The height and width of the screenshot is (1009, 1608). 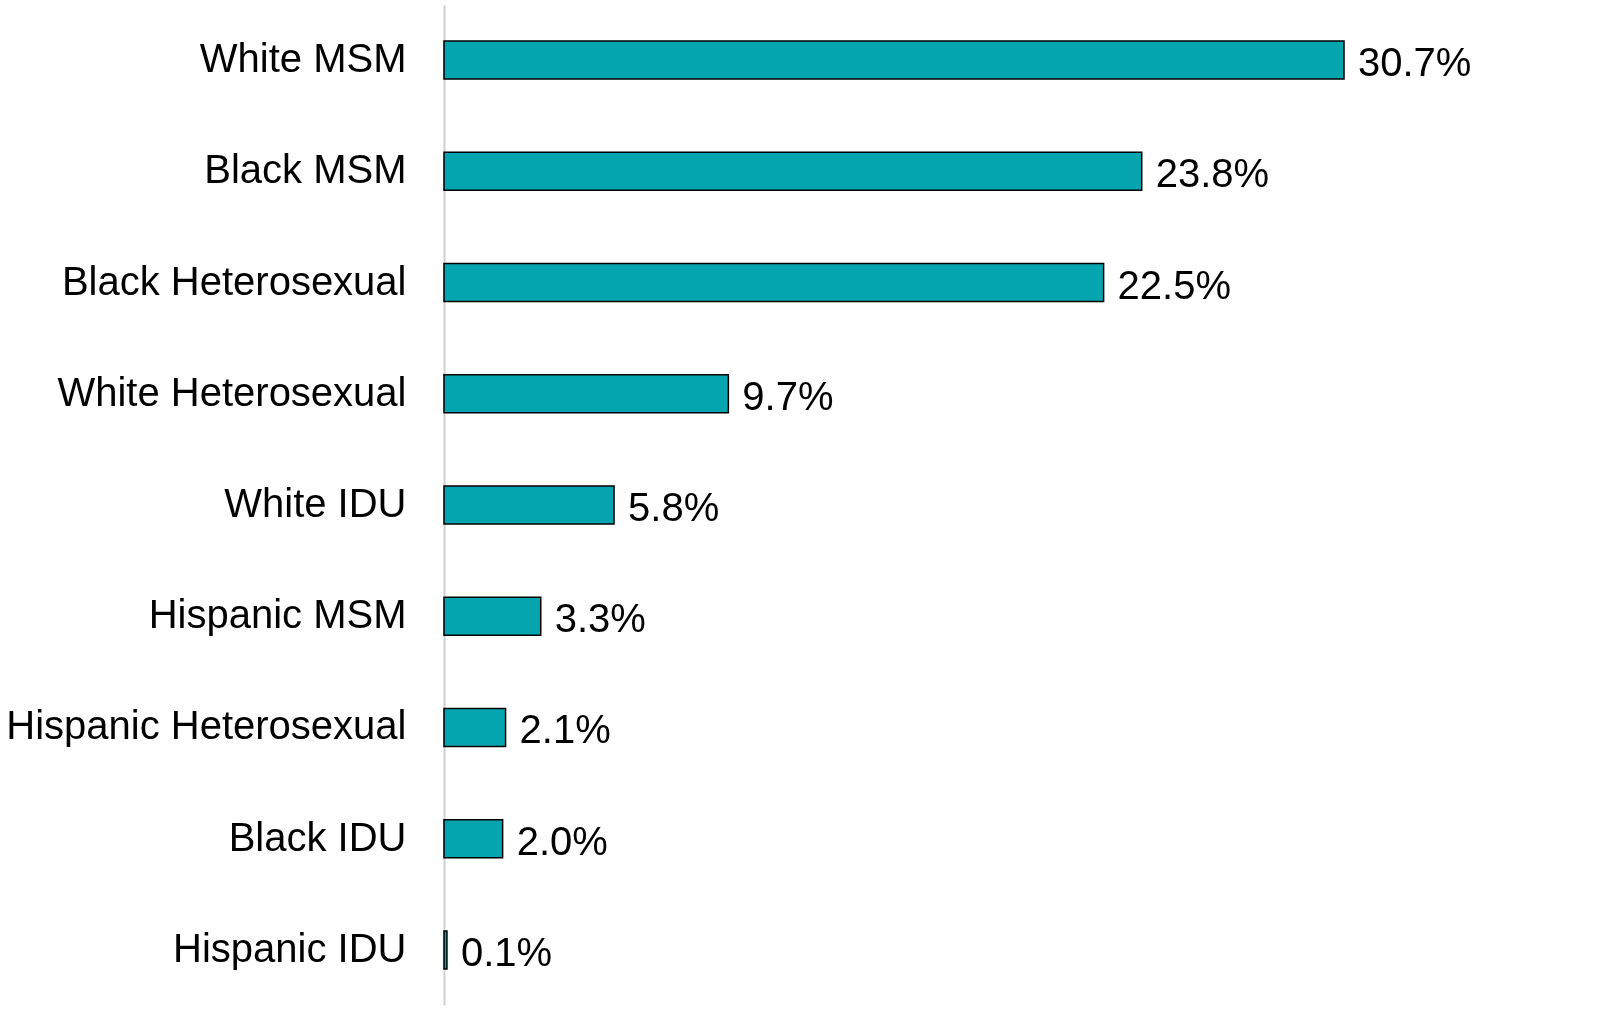 What do you see at coordinates (290, 947) in the screenshot?
I see `y-tick-label: Hispanic IDU` at bounding box center [290, 947].